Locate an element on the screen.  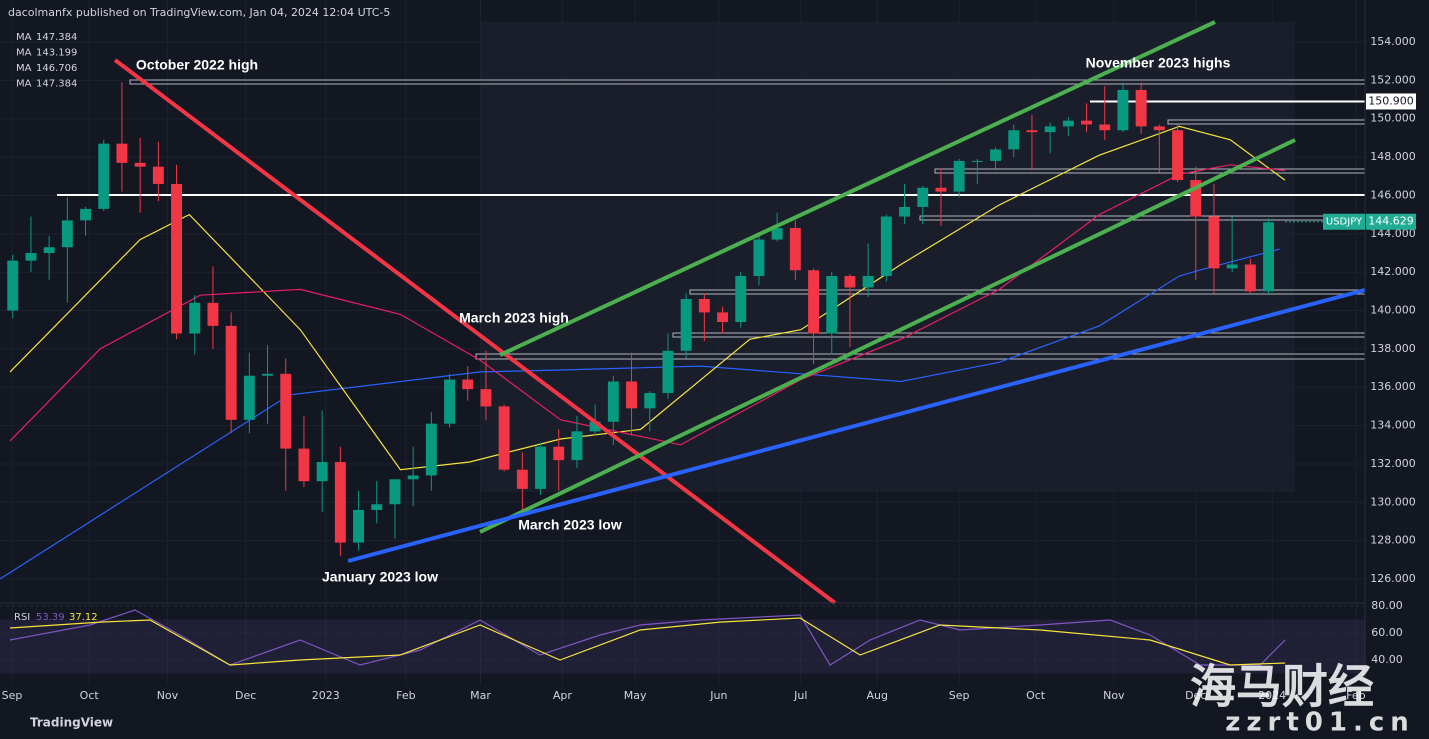
annotation: March 2023 high is located at coordinates (514, 318).